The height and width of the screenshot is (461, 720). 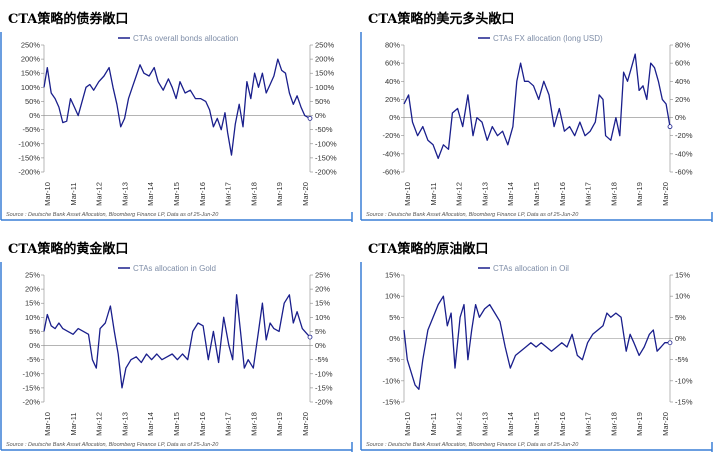 What do you see at coordinates (392, 45) in the screenshot?
I see `y-tick-label-left: 80%` at bounding box center [392, 45].